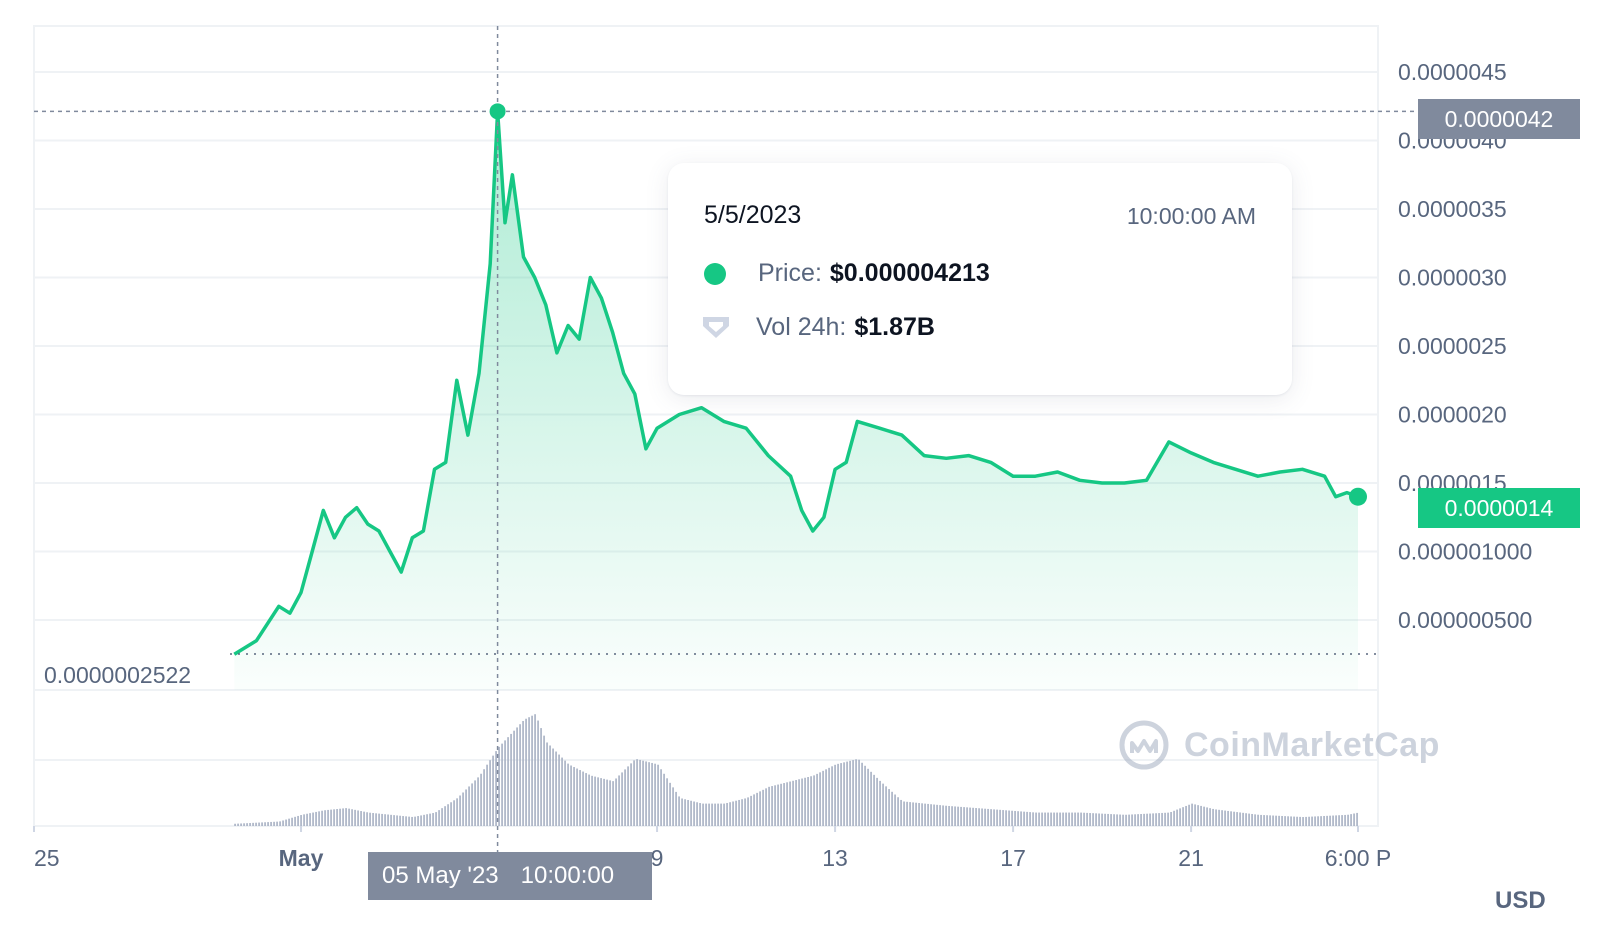 This screenshot has height=935, width=1600. What do you see at coordinates (715, 274) in the screenshot?
I see `price-dot-icon` at bounding box center [715, 274].